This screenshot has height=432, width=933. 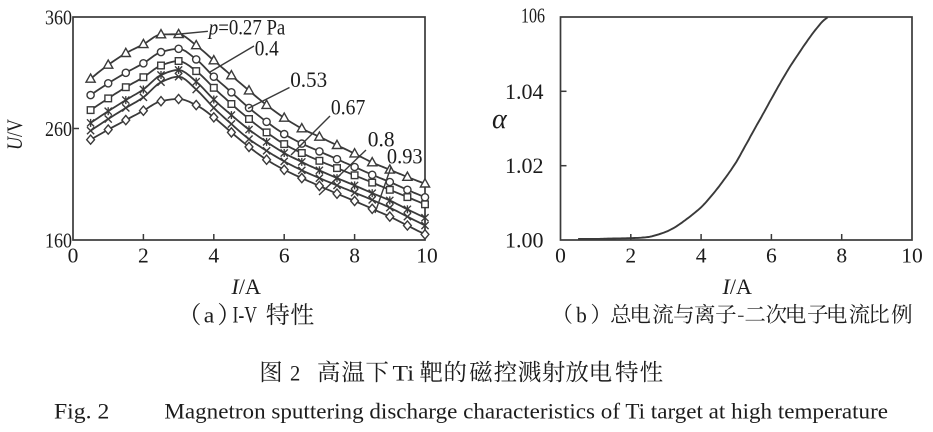 I want to click on svg-text: 360, so click(x=58, y=18).